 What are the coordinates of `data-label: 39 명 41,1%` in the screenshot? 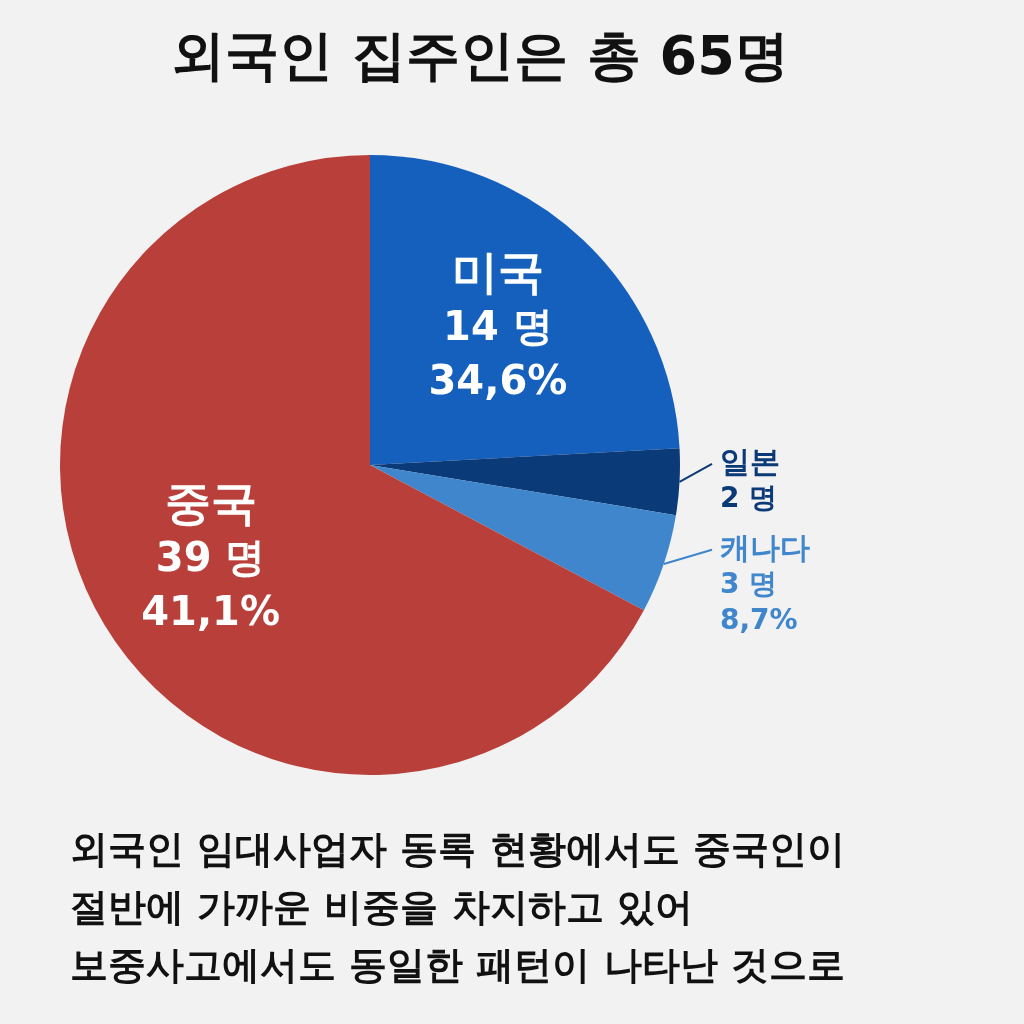 It's located at (211, 584).